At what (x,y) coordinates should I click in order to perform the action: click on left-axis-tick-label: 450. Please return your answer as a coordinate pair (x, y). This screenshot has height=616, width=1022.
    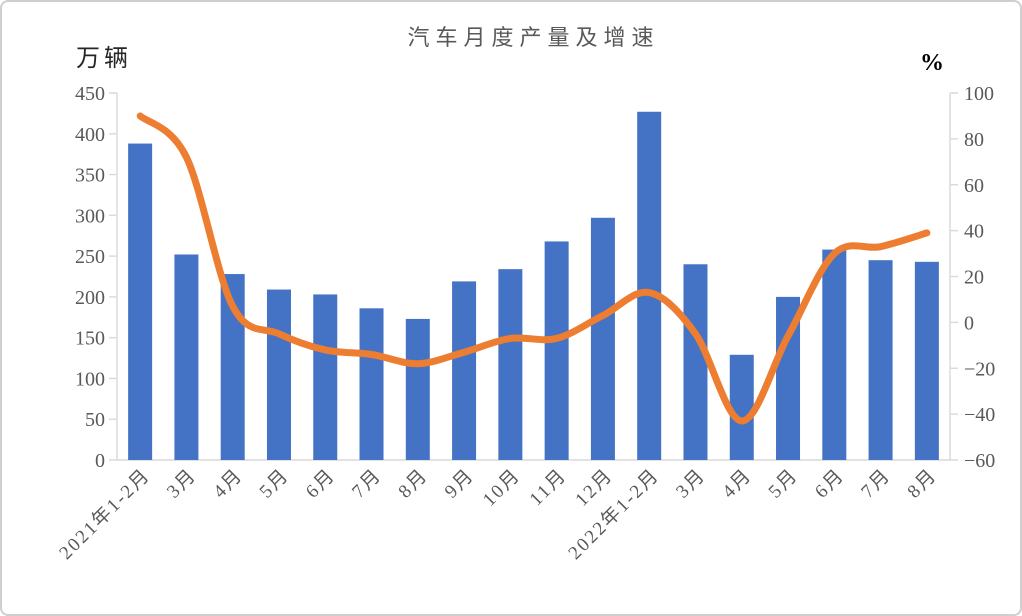
    Looking at the image, I should click on (90, 94).